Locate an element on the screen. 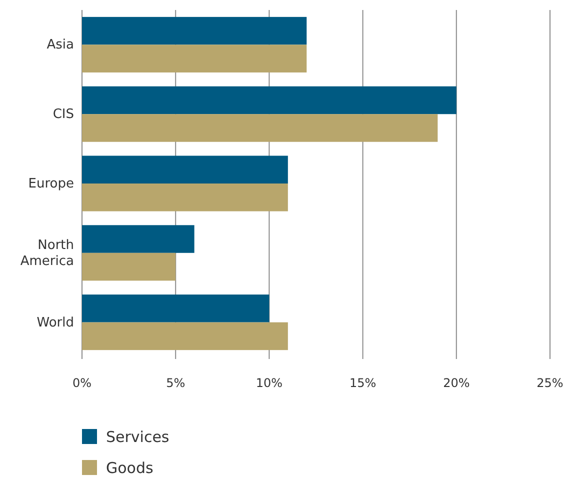 The width and height of the screenshot is (571, 486). legend-label: Services is located at coordinates (138, 437).